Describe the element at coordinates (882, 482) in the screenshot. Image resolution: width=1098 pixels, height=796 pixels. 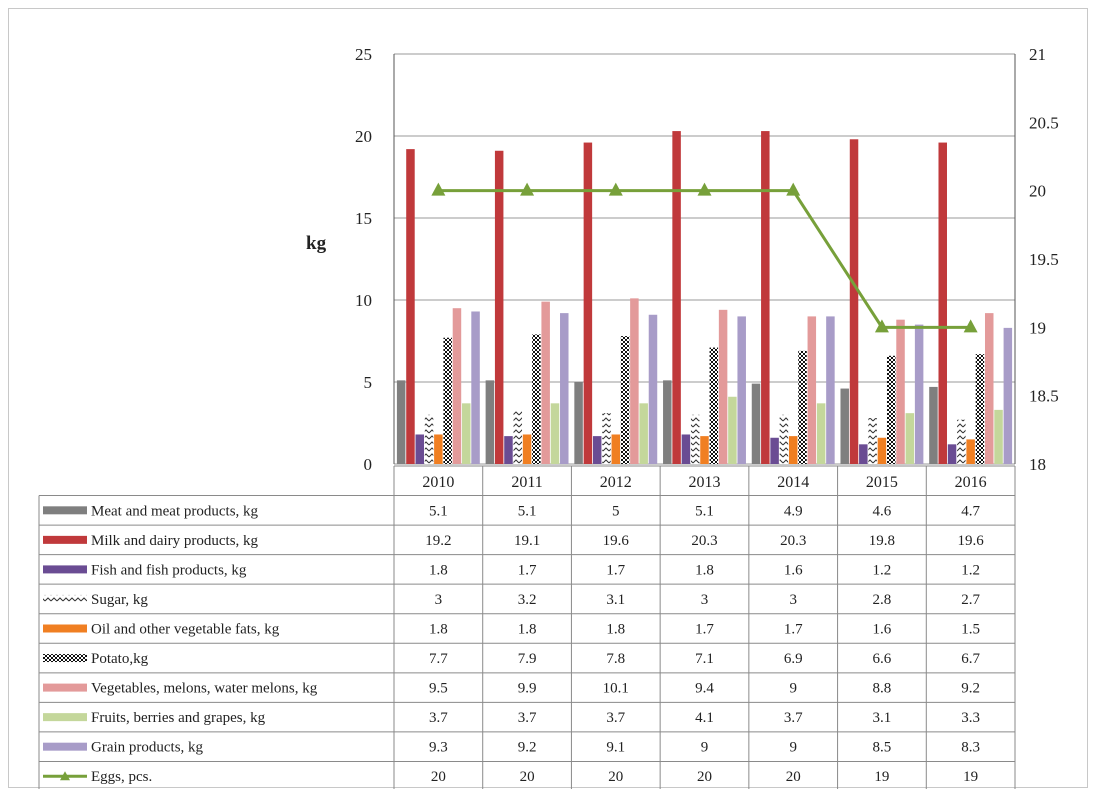
I see `x-tick-label: 2015` at that location.